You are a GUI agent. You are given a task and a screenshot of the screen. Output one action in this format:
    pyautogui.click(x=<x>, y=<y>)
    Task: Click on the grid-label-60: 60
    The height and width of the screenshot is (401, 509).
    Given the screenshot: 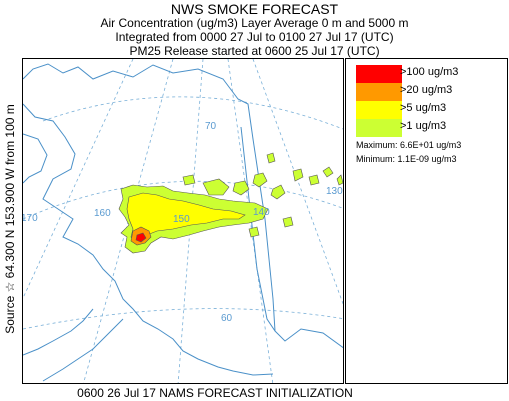 What is the action you would take?
    pyautogui.click(x=227, y=318)
    